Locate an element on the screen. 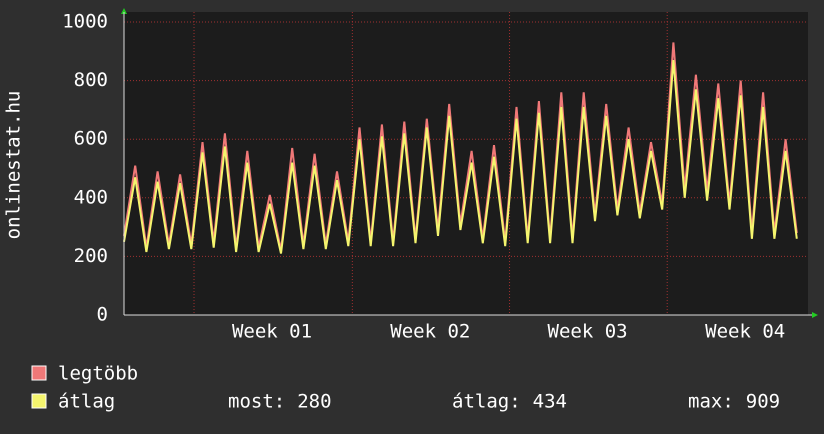 Image resolution: width=824 pixels, height=434 pixels. stat-label: átlag: is located at coordinates (486, 402).